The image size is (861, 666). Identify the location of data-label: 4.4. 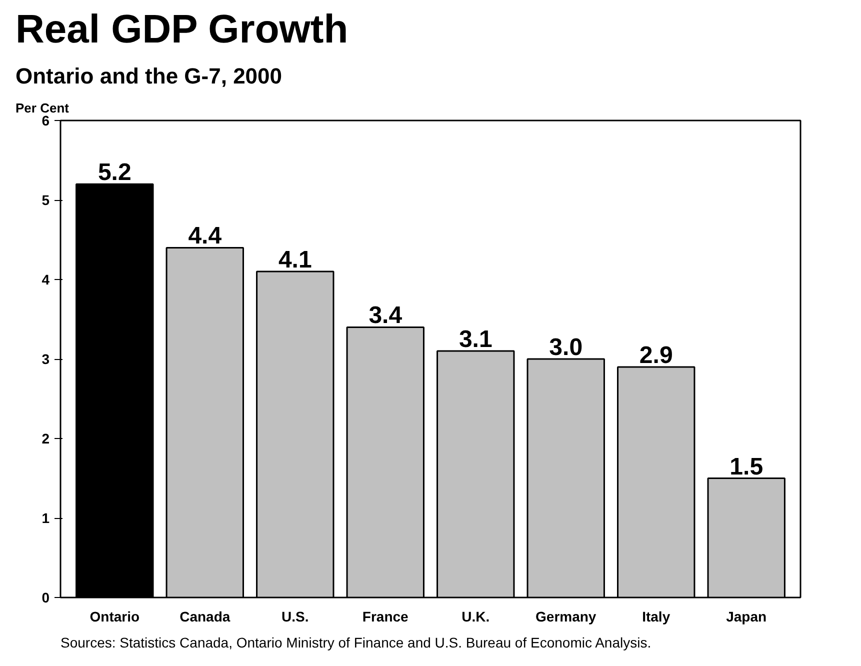
(205, 236).